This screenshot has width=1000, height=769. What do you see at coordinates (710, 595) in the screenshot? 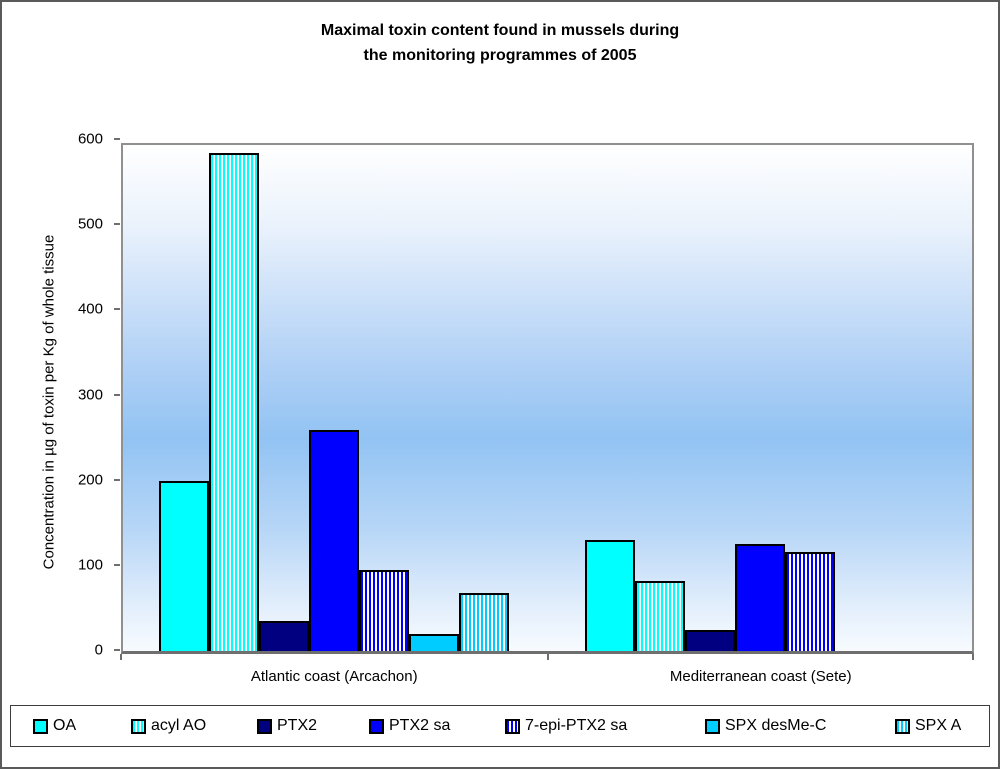
I see `bar-group-mediterranean` at bounding box center [710, 595].